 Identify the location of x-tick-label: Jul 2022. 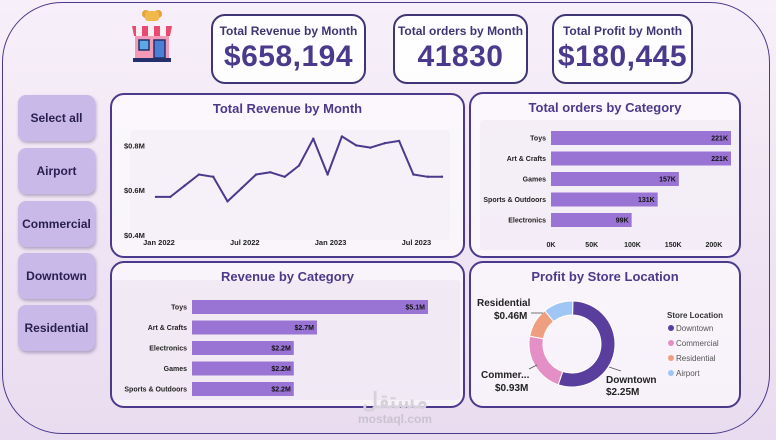
(245, 242).